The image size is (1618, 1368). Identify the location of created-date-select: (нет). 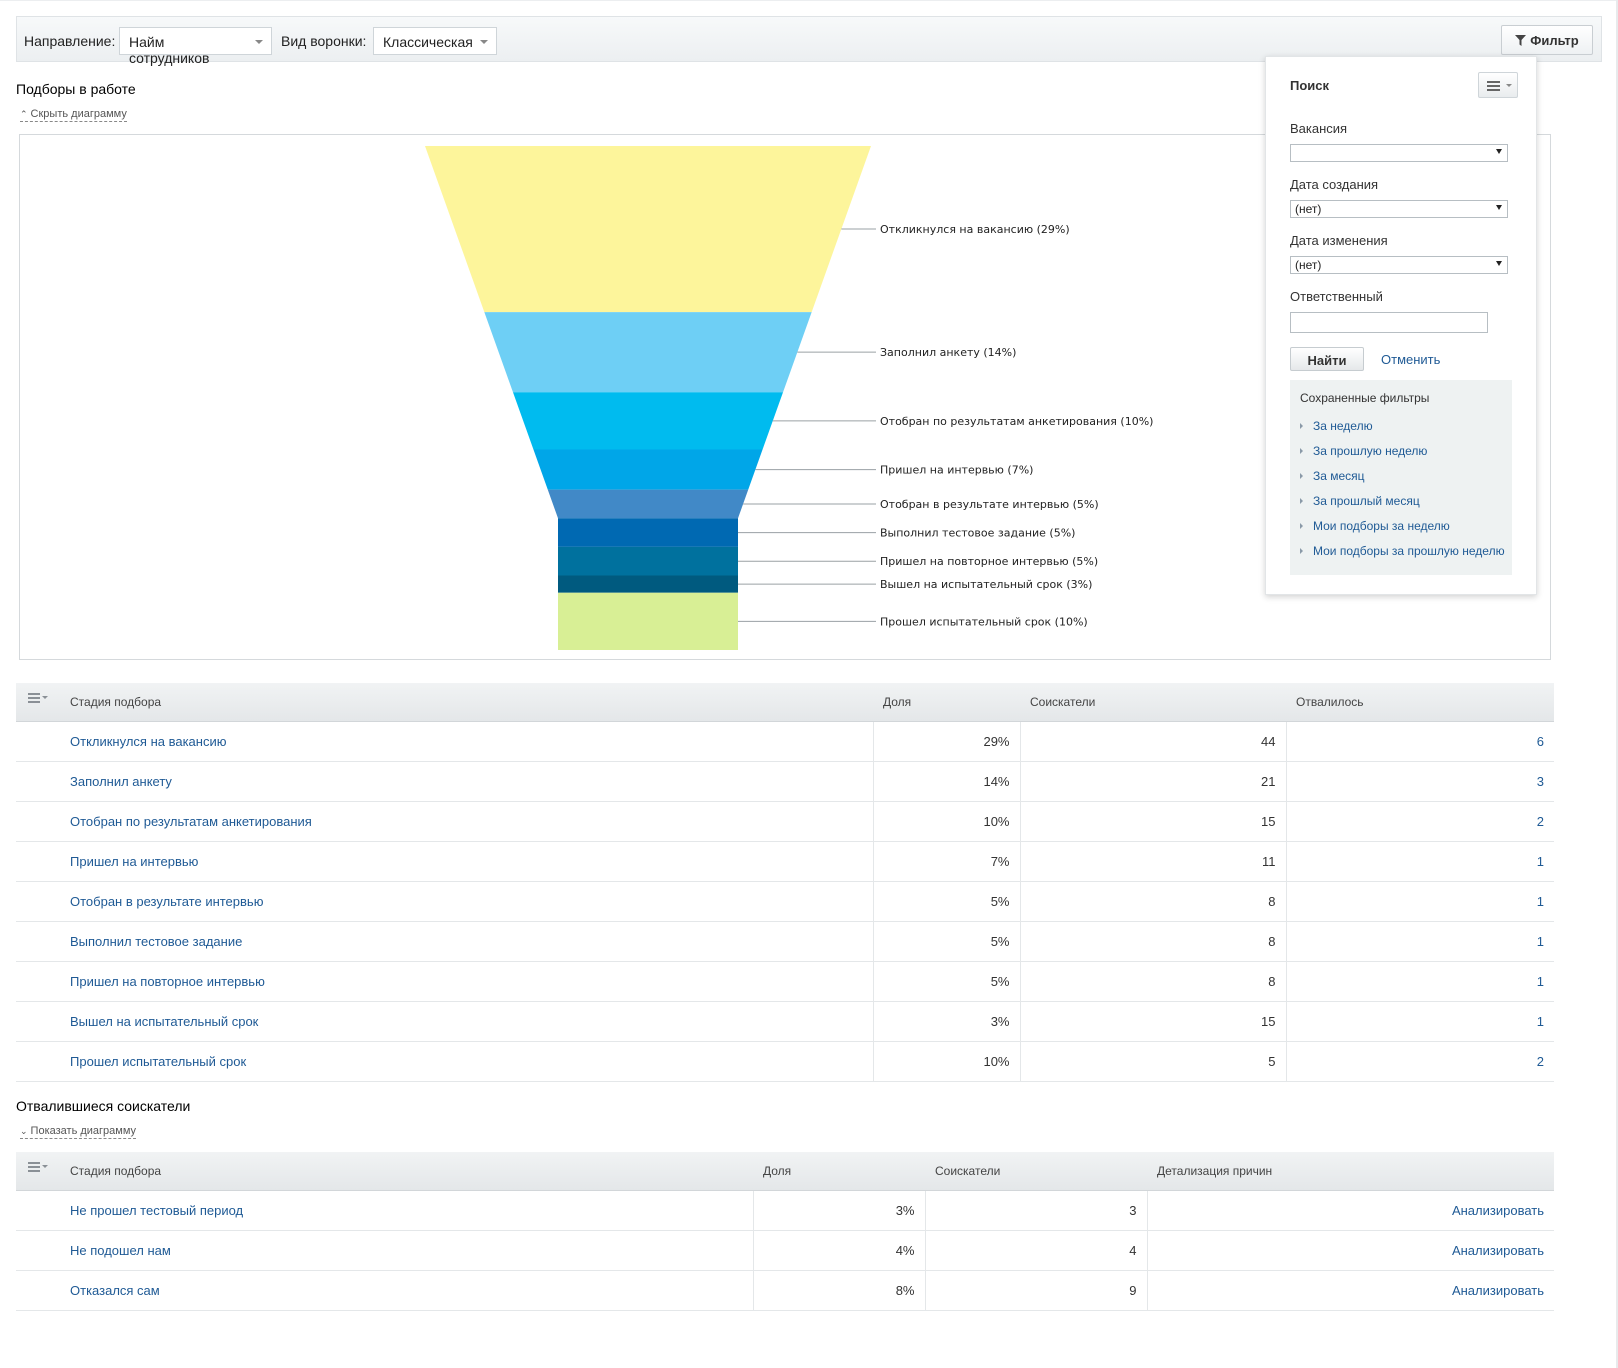
(1399, 209).